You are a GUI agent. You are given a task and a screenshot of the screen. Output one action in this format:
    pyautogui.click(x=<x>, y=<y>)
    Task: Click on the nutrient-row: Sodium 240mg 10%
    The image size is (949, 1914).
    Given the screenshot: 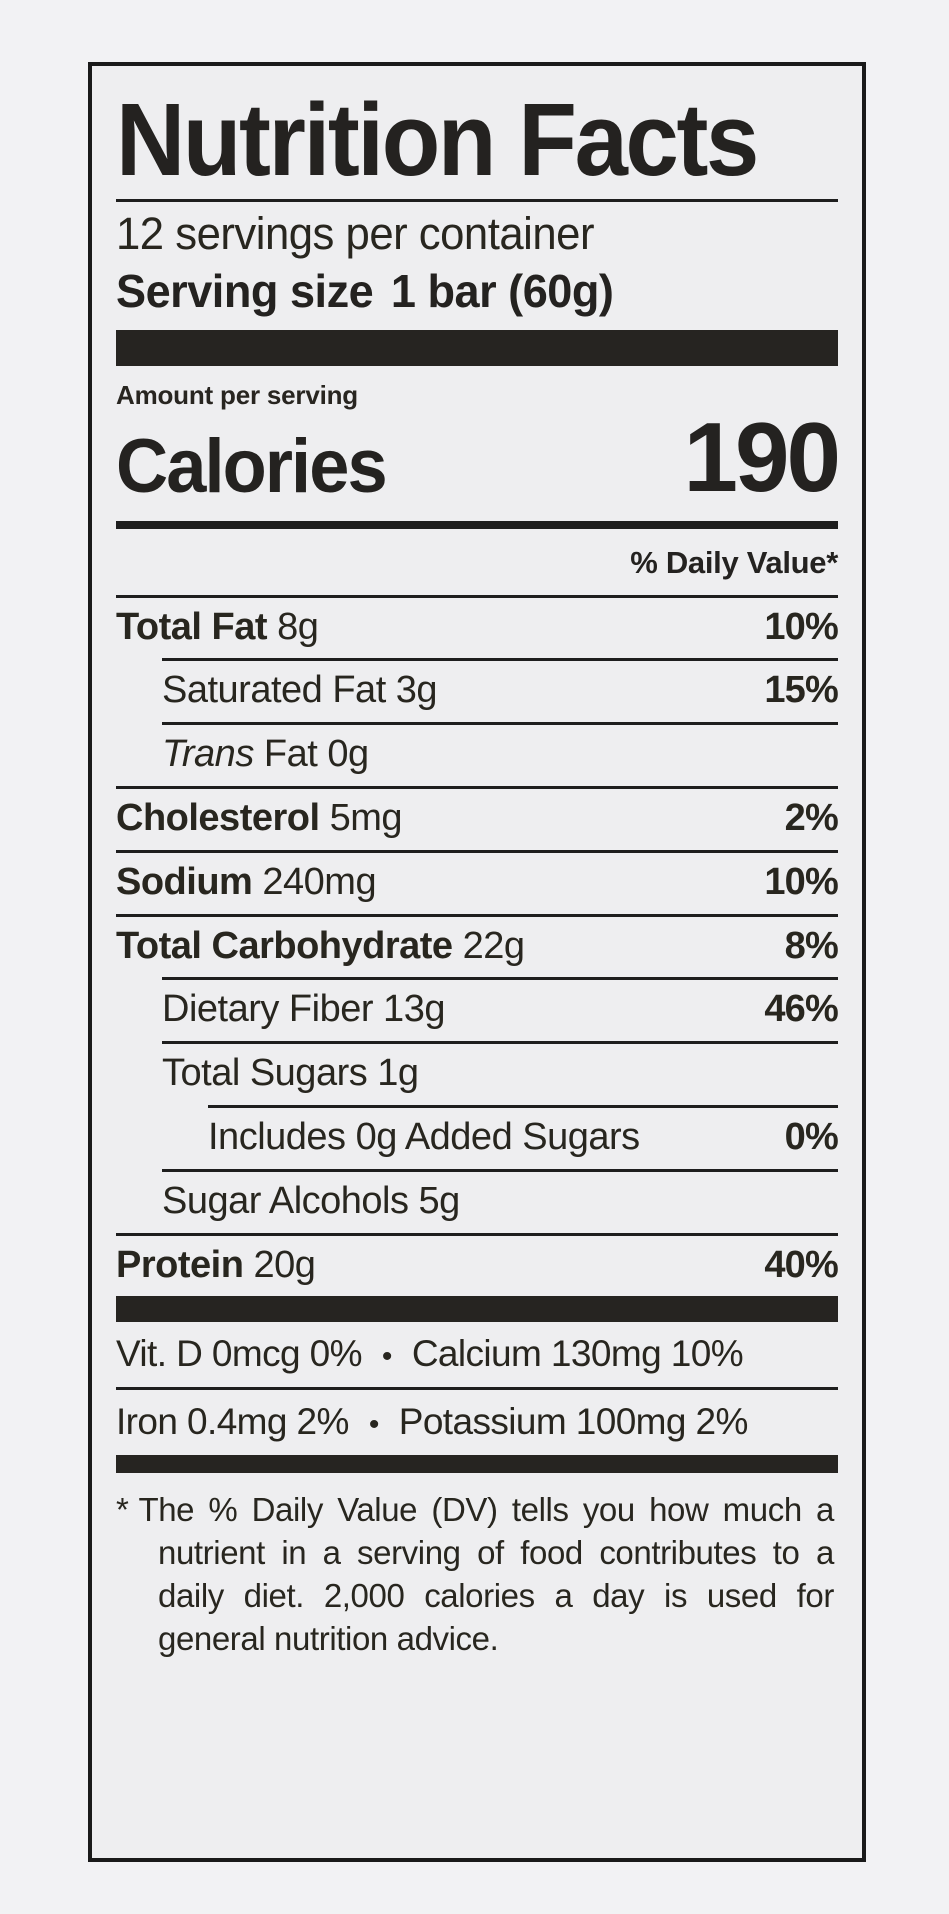 What is the action you would take?
    pyautogui.click(x=477, y=883)
    